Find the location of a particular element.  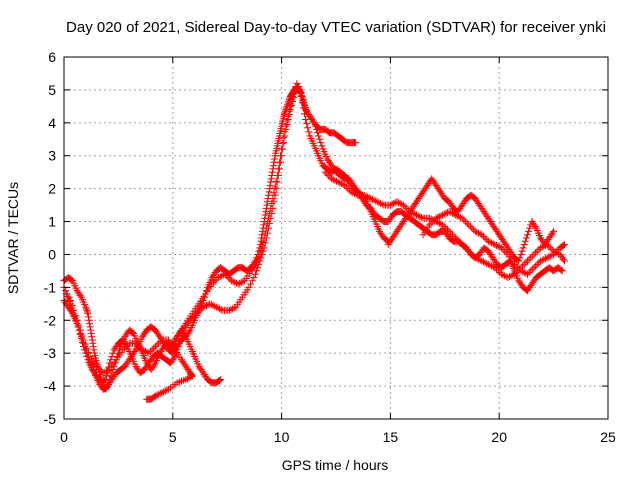

y-tick-label: 6 is located at coordinates (52, 57).